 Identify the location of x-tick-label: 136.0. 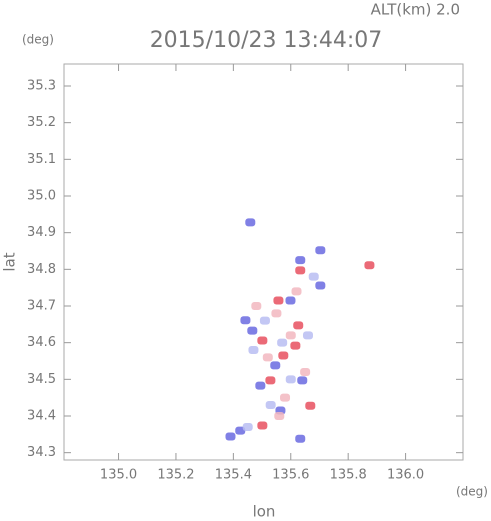
(405, 475).